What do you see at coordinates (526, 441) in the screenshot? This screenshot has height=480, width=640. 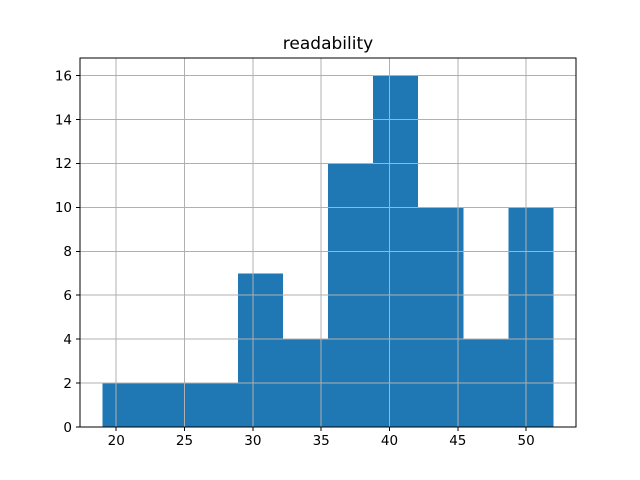 I see `x-tick-label: 50` at bounding box center [526, 441].